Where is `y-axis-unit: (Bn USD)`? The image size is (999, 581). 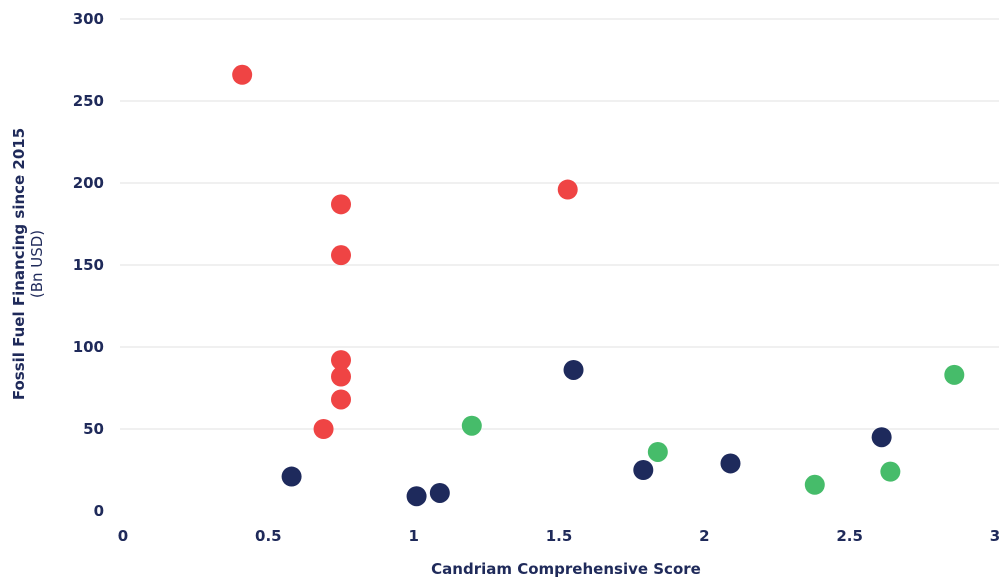
y-axis-unit: (Bn USD) is located at coordinates (37, 264).